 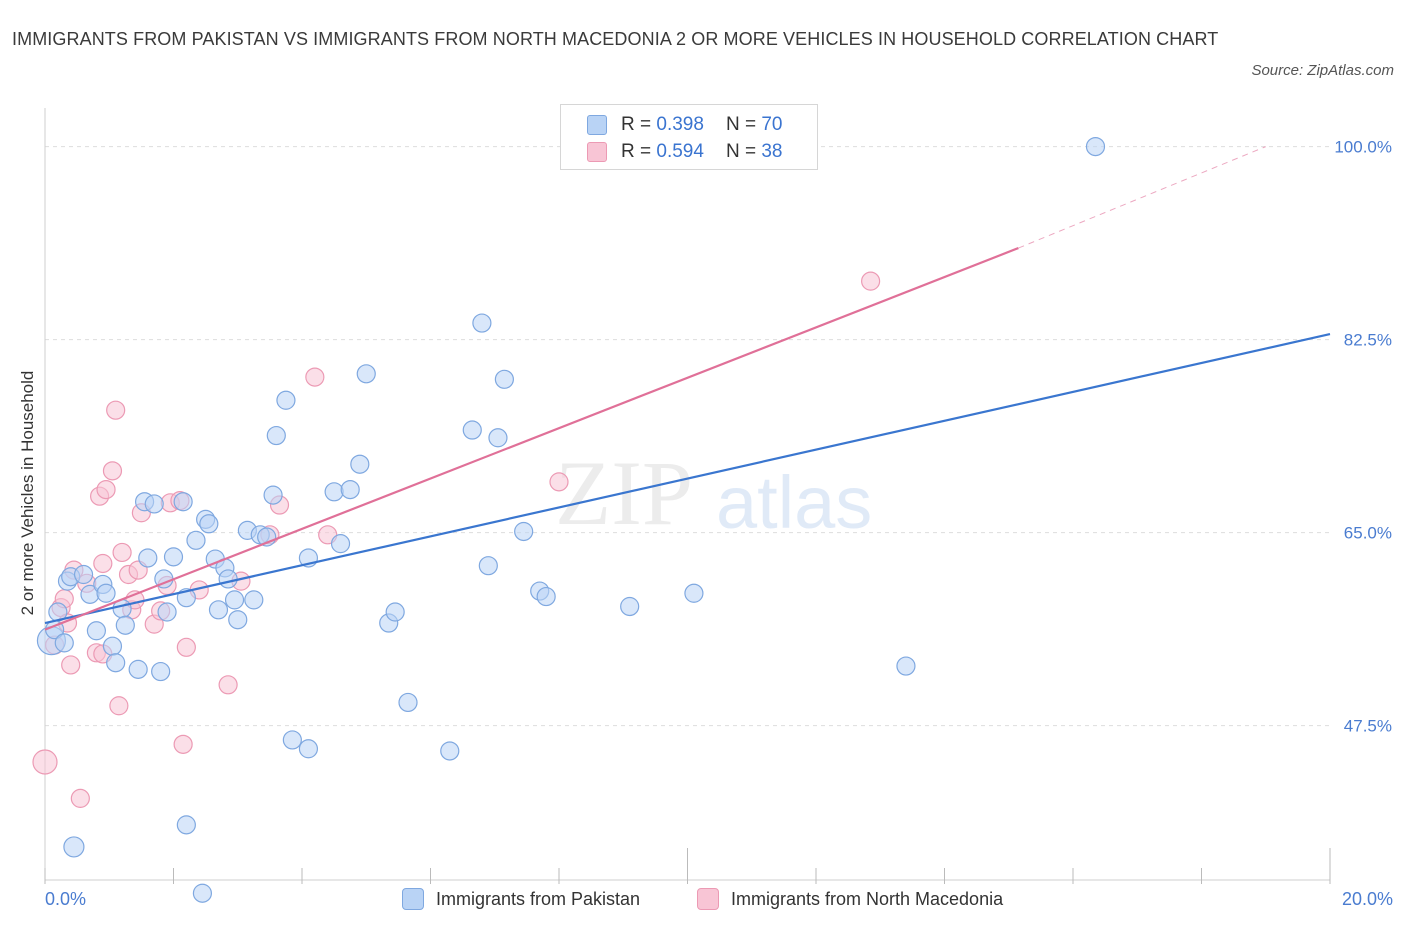 What do you see at coordinates (1142, 197) in the screenshot?
I see `trendline-macedonia-extension` at bounding box center [1142, 197].